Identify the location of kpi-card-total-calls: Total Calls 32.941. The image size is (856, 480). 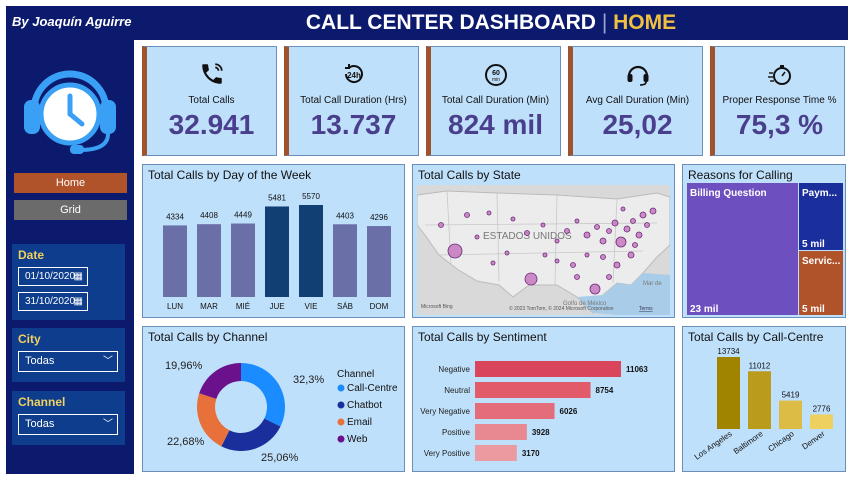
(209, 101).